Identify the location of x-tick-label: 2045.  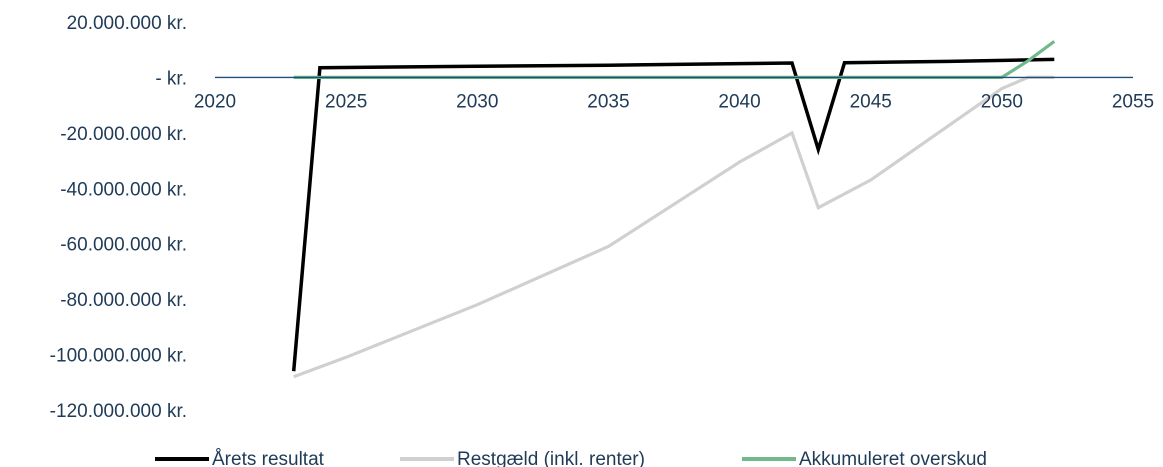
(871, 101).